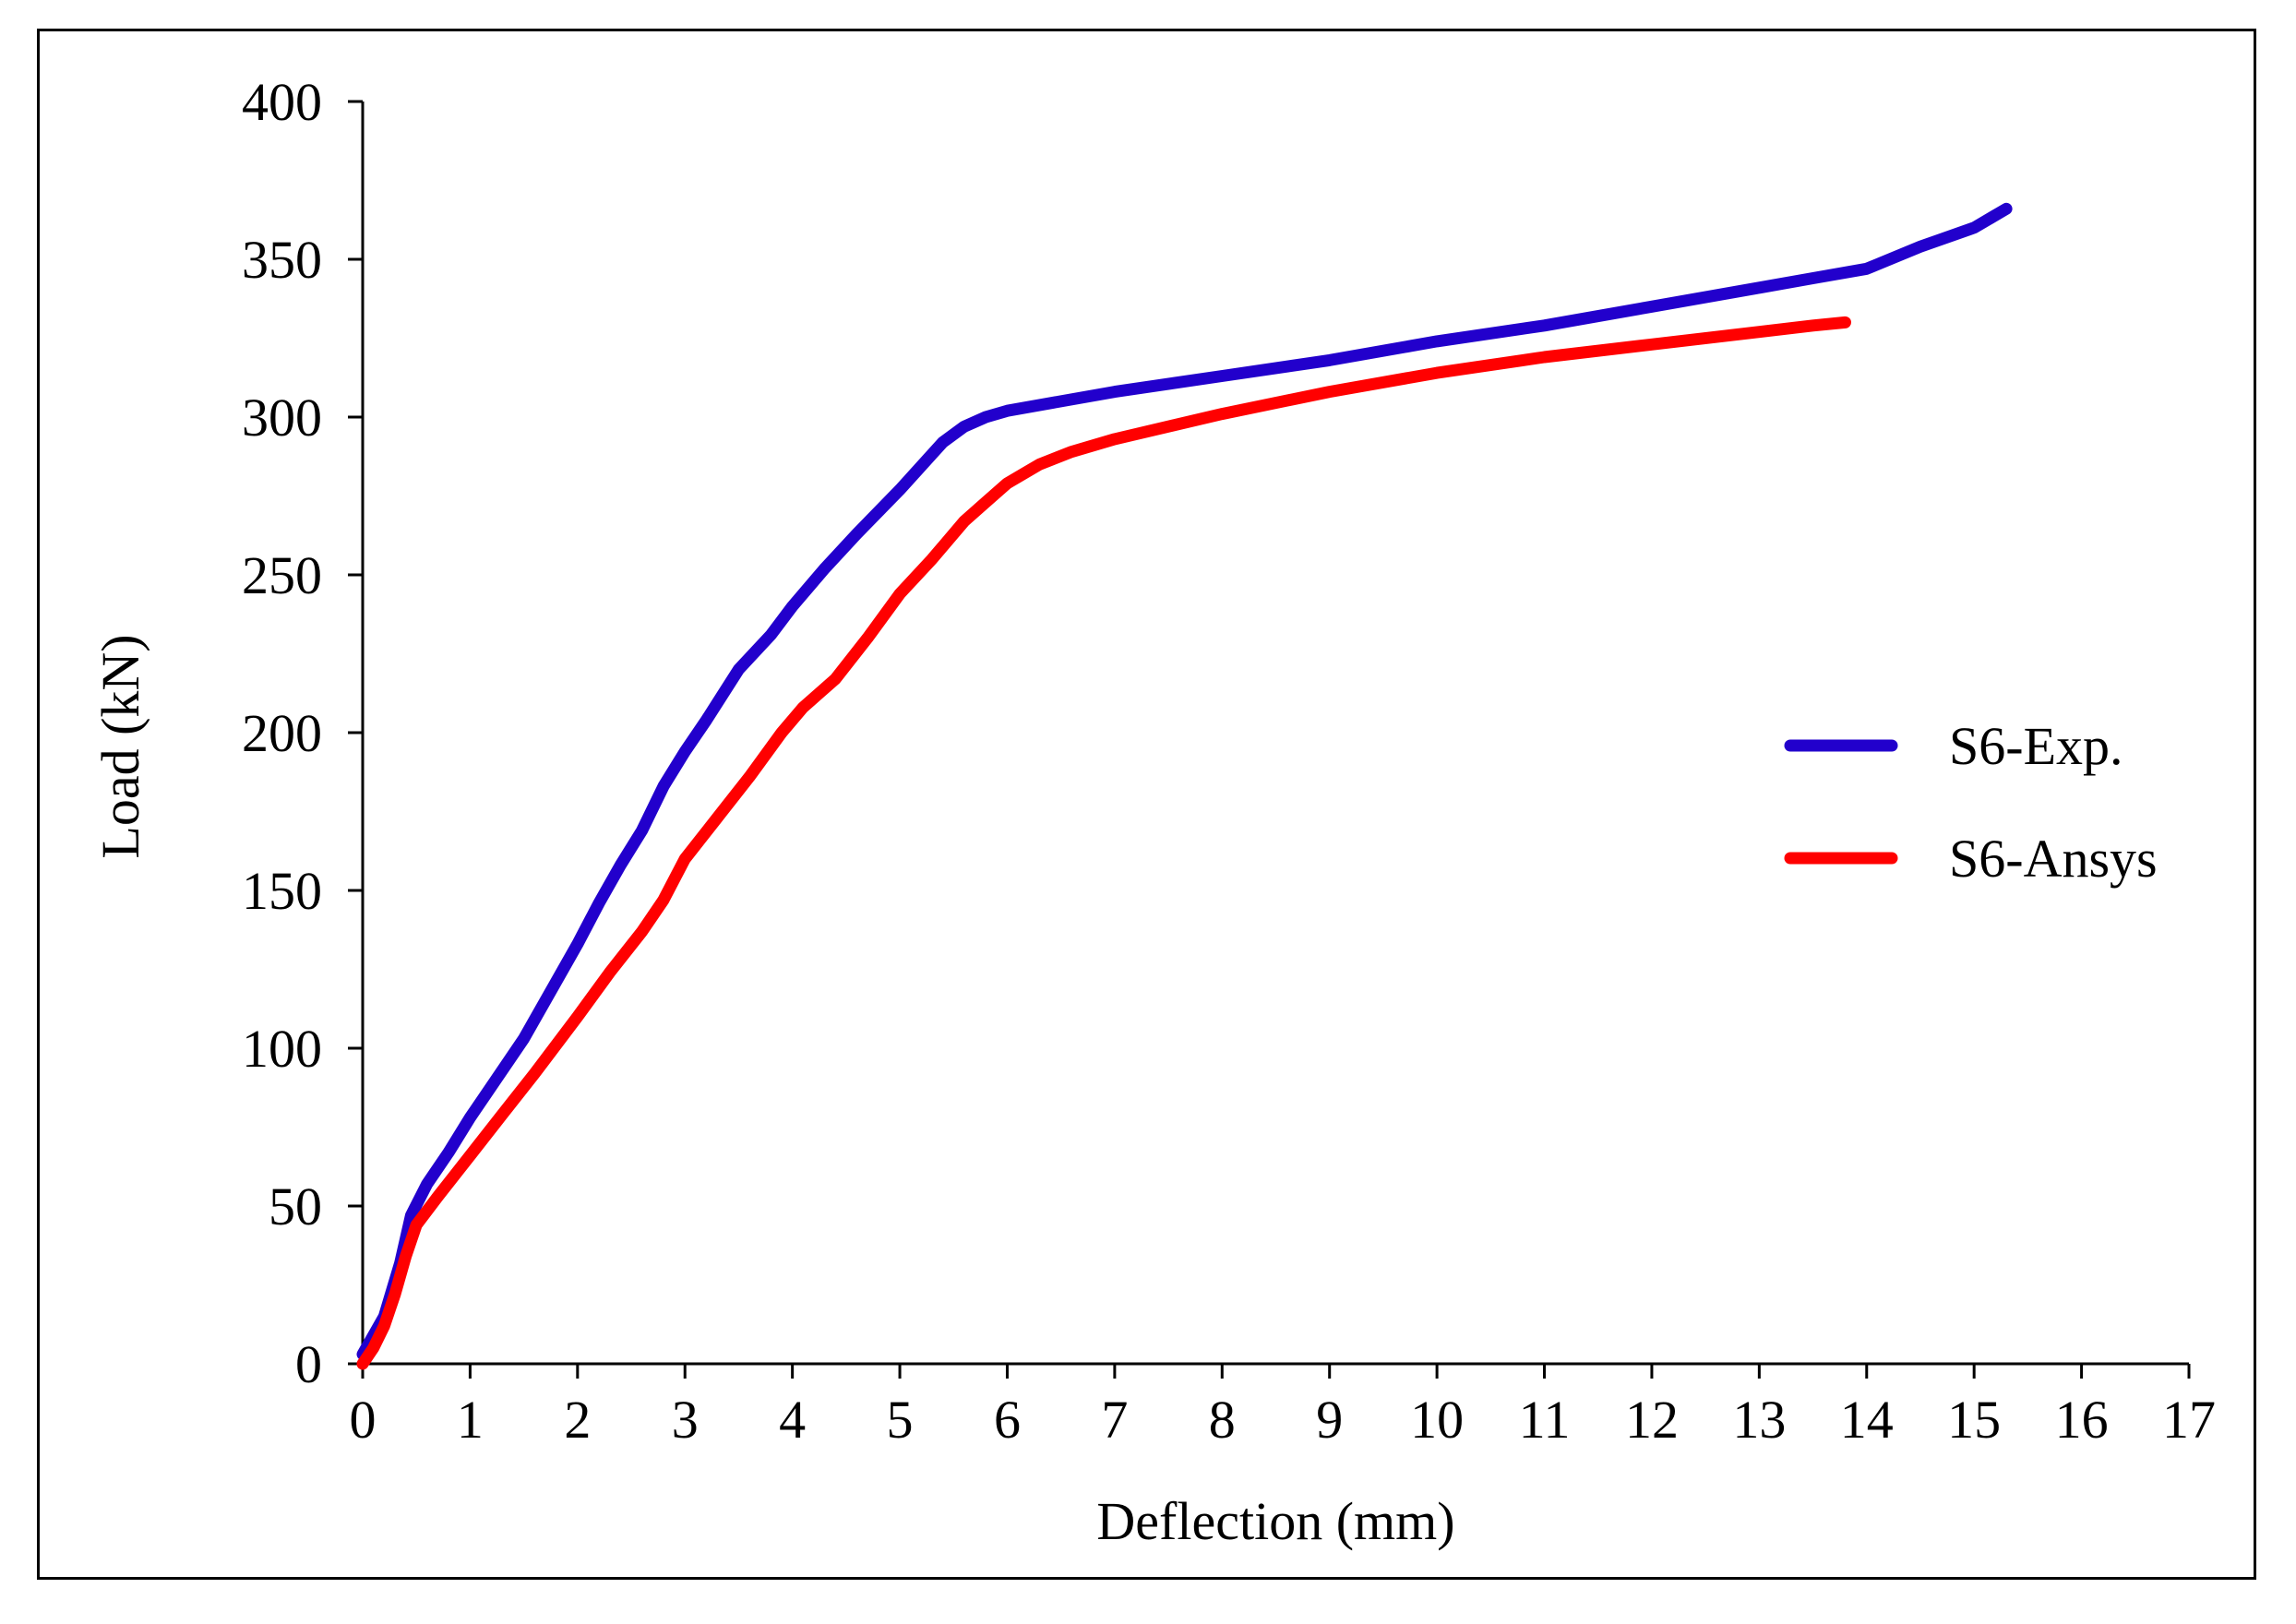 The height and width of the screenshot is (1624, 2296). I want to click on y-tick-label: 300, so click(282, 418).